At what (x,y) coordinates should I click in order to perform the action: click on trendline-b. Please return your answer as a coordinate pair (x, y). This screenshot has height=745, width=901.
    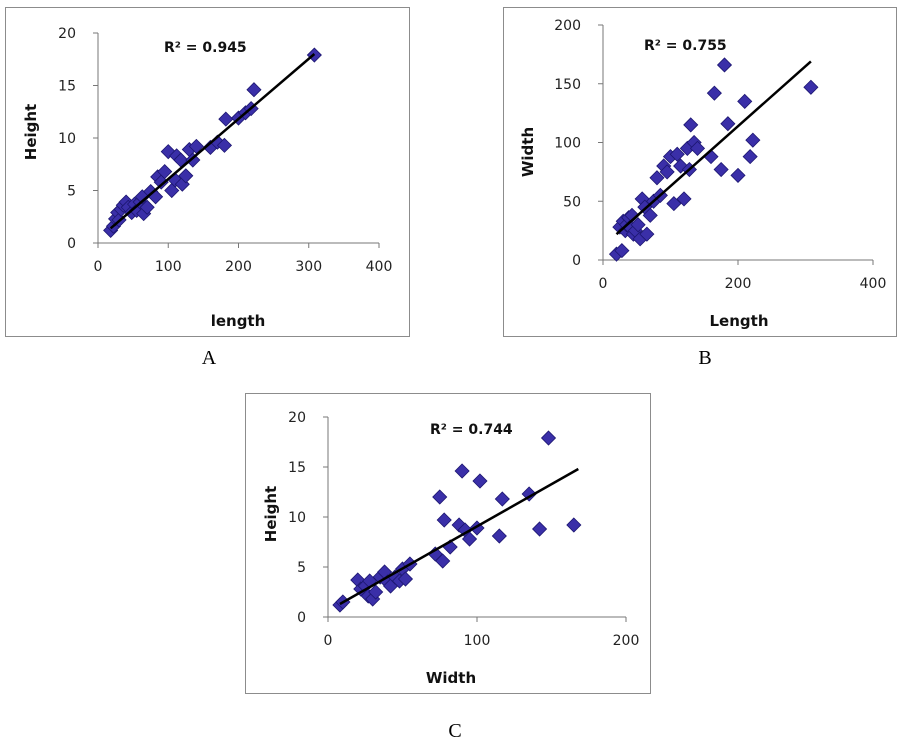
    Looking at the image, I should click on (713, 148).